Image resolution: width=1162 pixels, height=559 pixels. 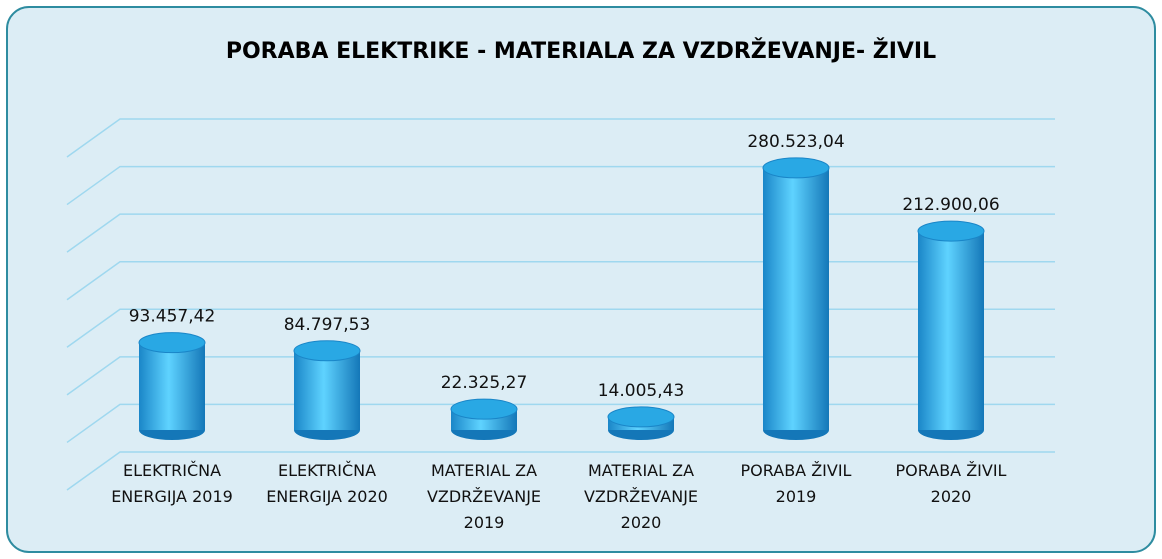 I want to click on x-tick-label: PORABA ŽIVIL 2019, so click(x=796, y=483).